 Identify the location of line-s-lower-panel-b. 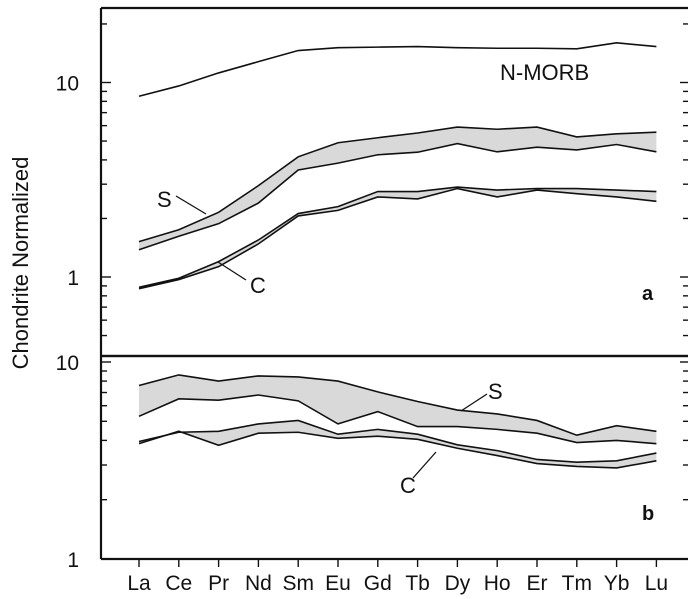
(397, 419).